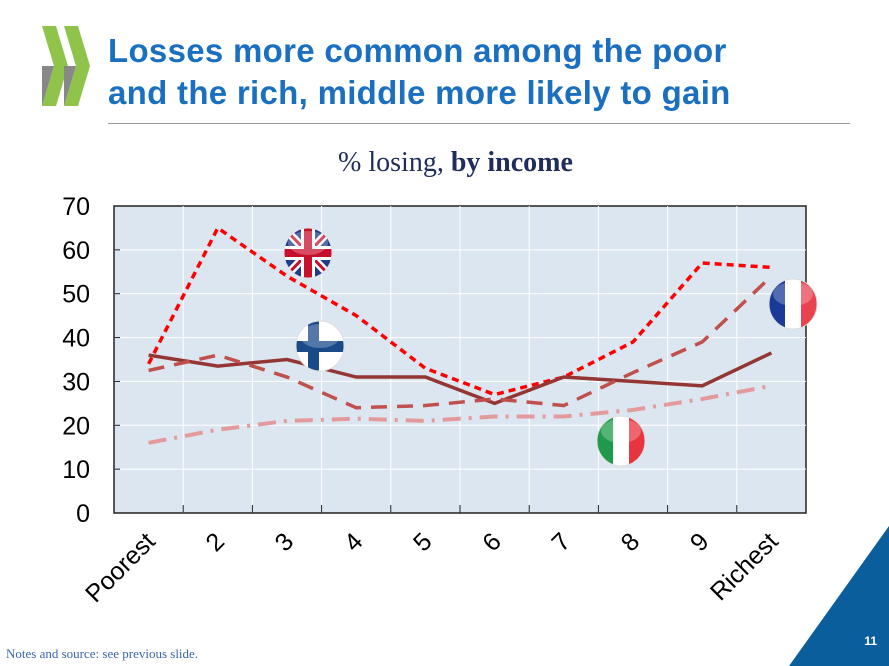 The height and width of the screenshot is (666, 889). What do you see at coordinates (511, 162) in the screenshot?
I see `chart-title-bold: by income` at bounding box center [511, 162].